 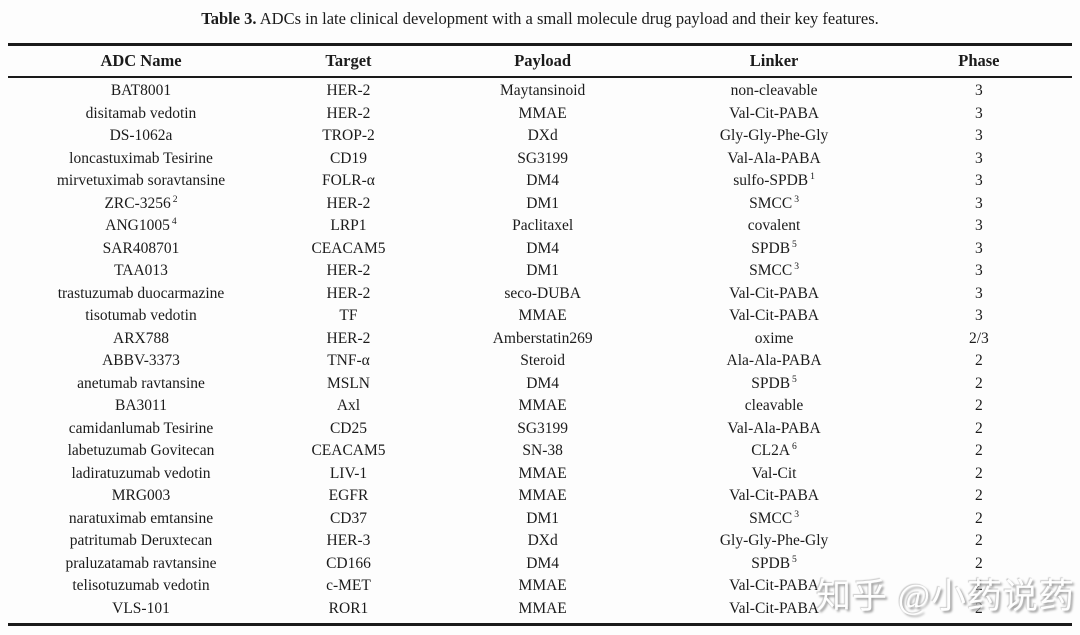 I want to click on table-row: MRG003 EGFR MMAE Val-Cit-PABA 2, so click(x=540, y=496).